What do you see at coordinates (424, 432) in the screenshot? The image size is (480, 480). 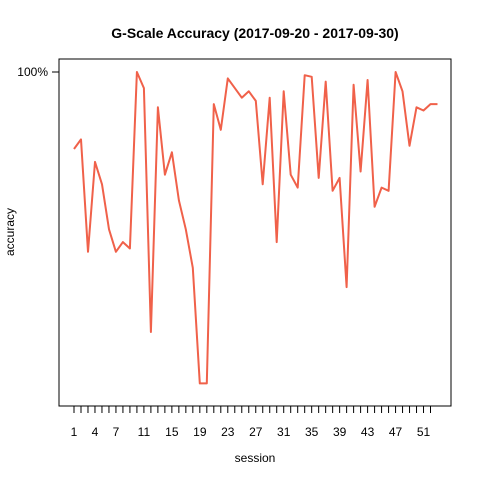 I see `x-tick-label: 51` at bounding box center [424, 432].